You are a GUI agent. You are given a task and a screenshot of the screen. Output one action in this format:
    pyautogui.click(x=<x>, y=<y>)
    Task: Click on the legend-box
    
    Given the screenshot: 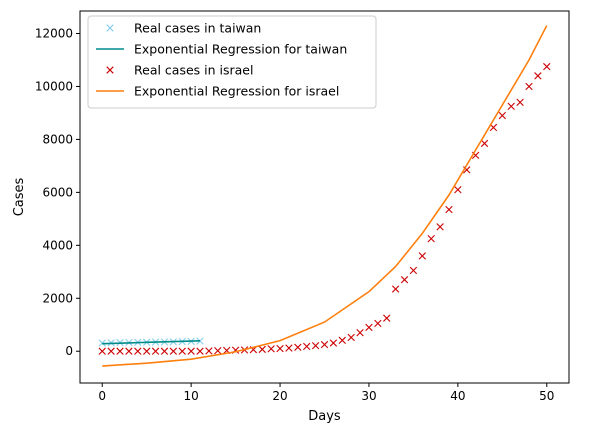 What is the action you would take?
    pyautogui.click(x=232, y=62)
    